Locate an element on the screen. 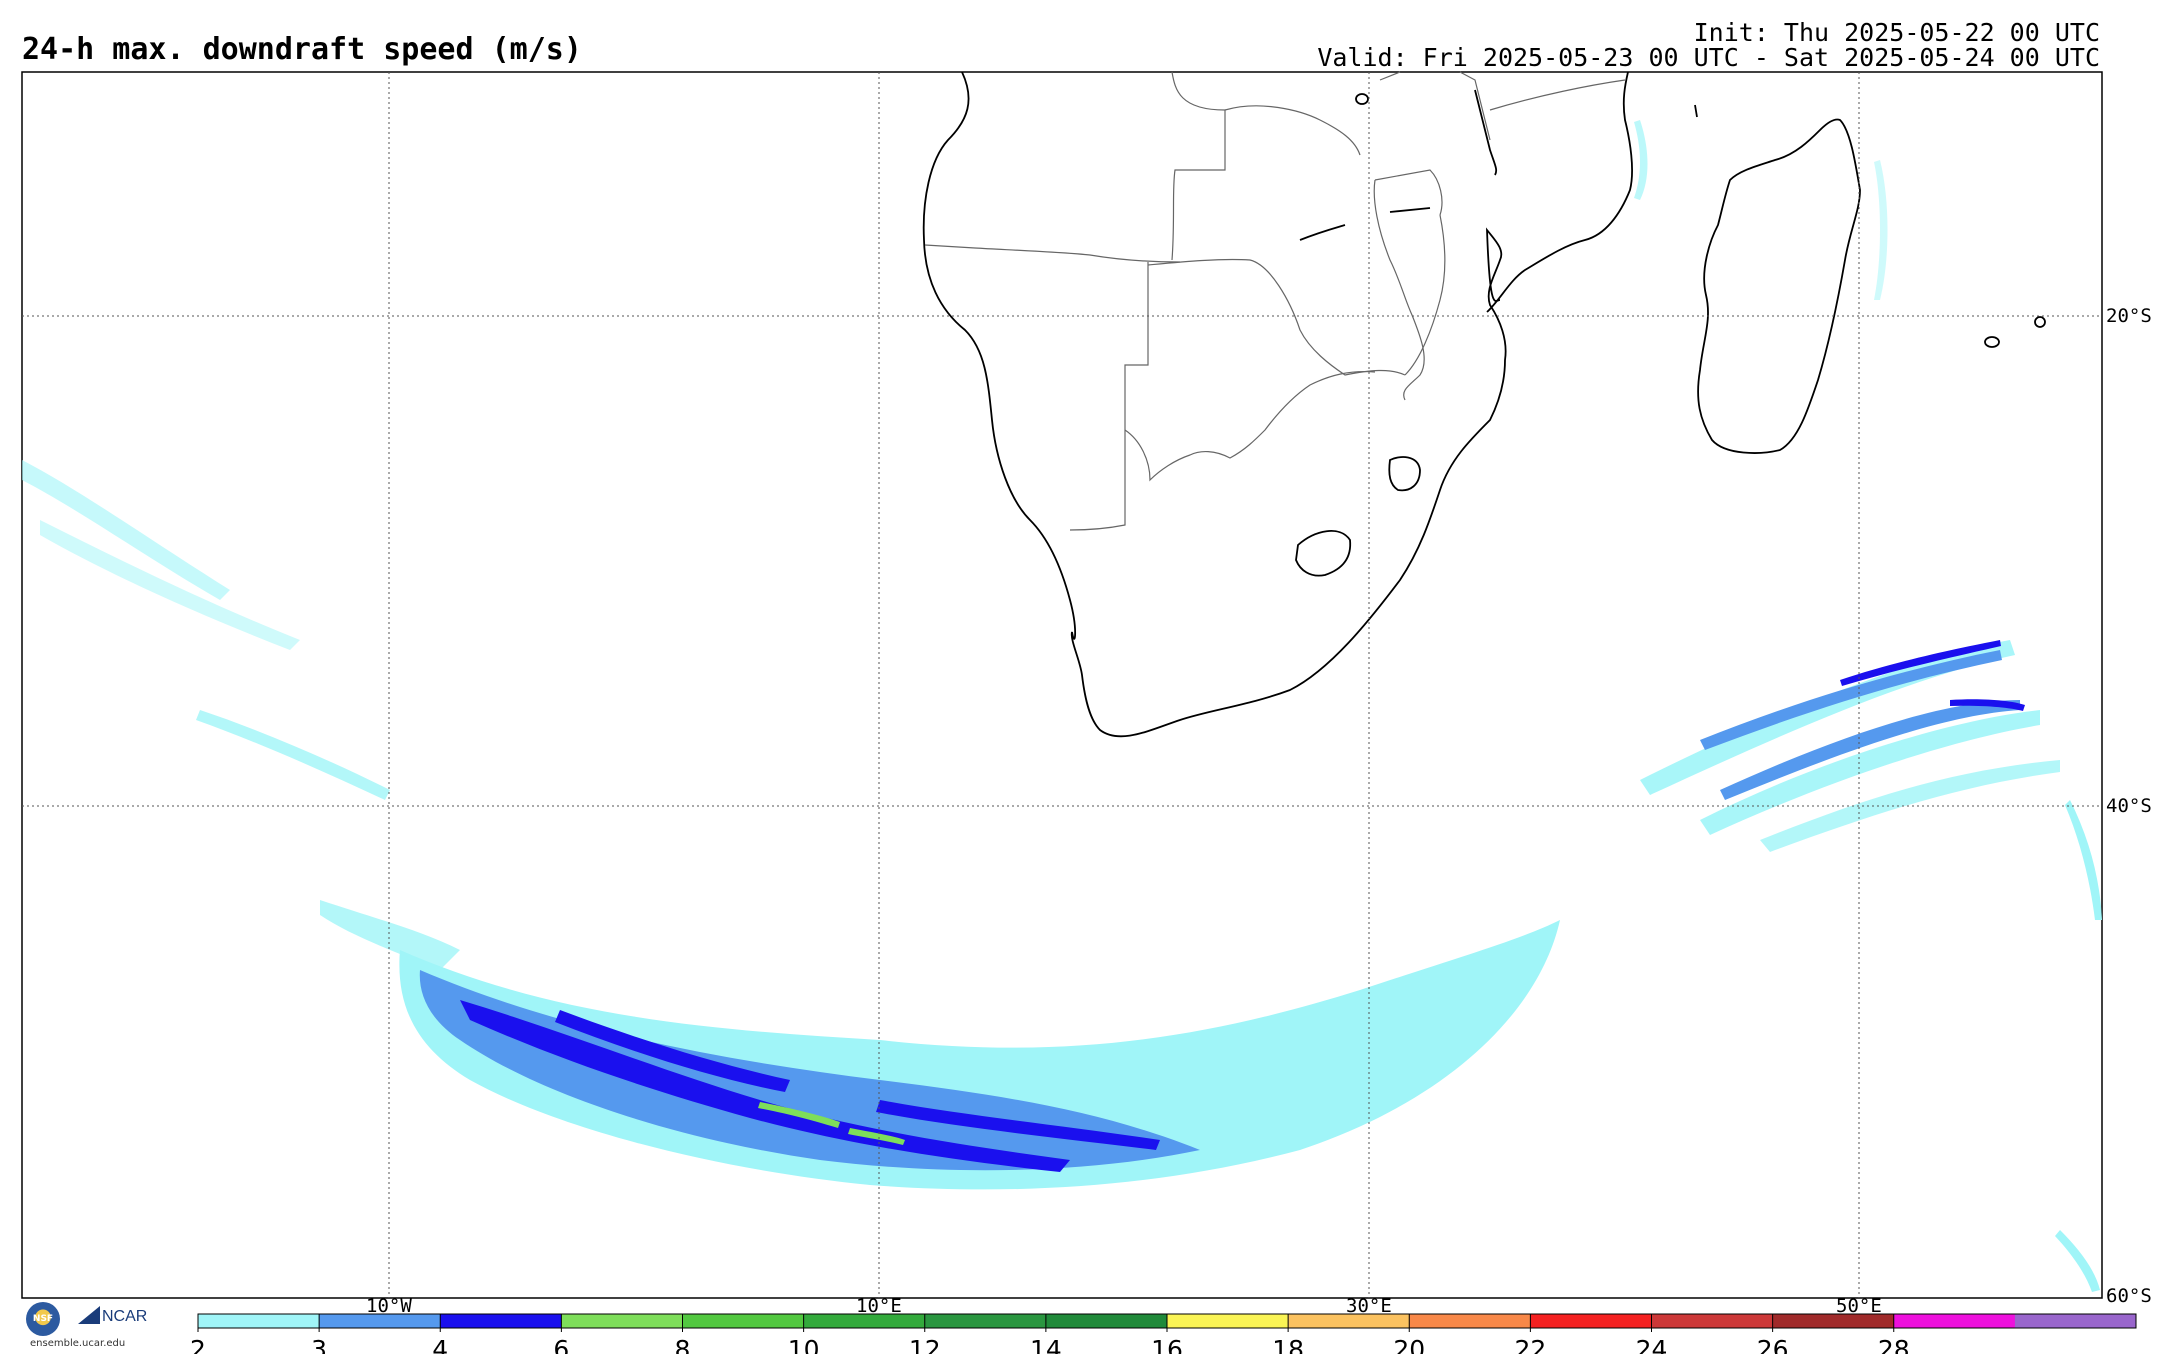 This screenshot has height=1354, width=2160. colorbar-tick-label: 26 is located at coordinates (1773, 1344).